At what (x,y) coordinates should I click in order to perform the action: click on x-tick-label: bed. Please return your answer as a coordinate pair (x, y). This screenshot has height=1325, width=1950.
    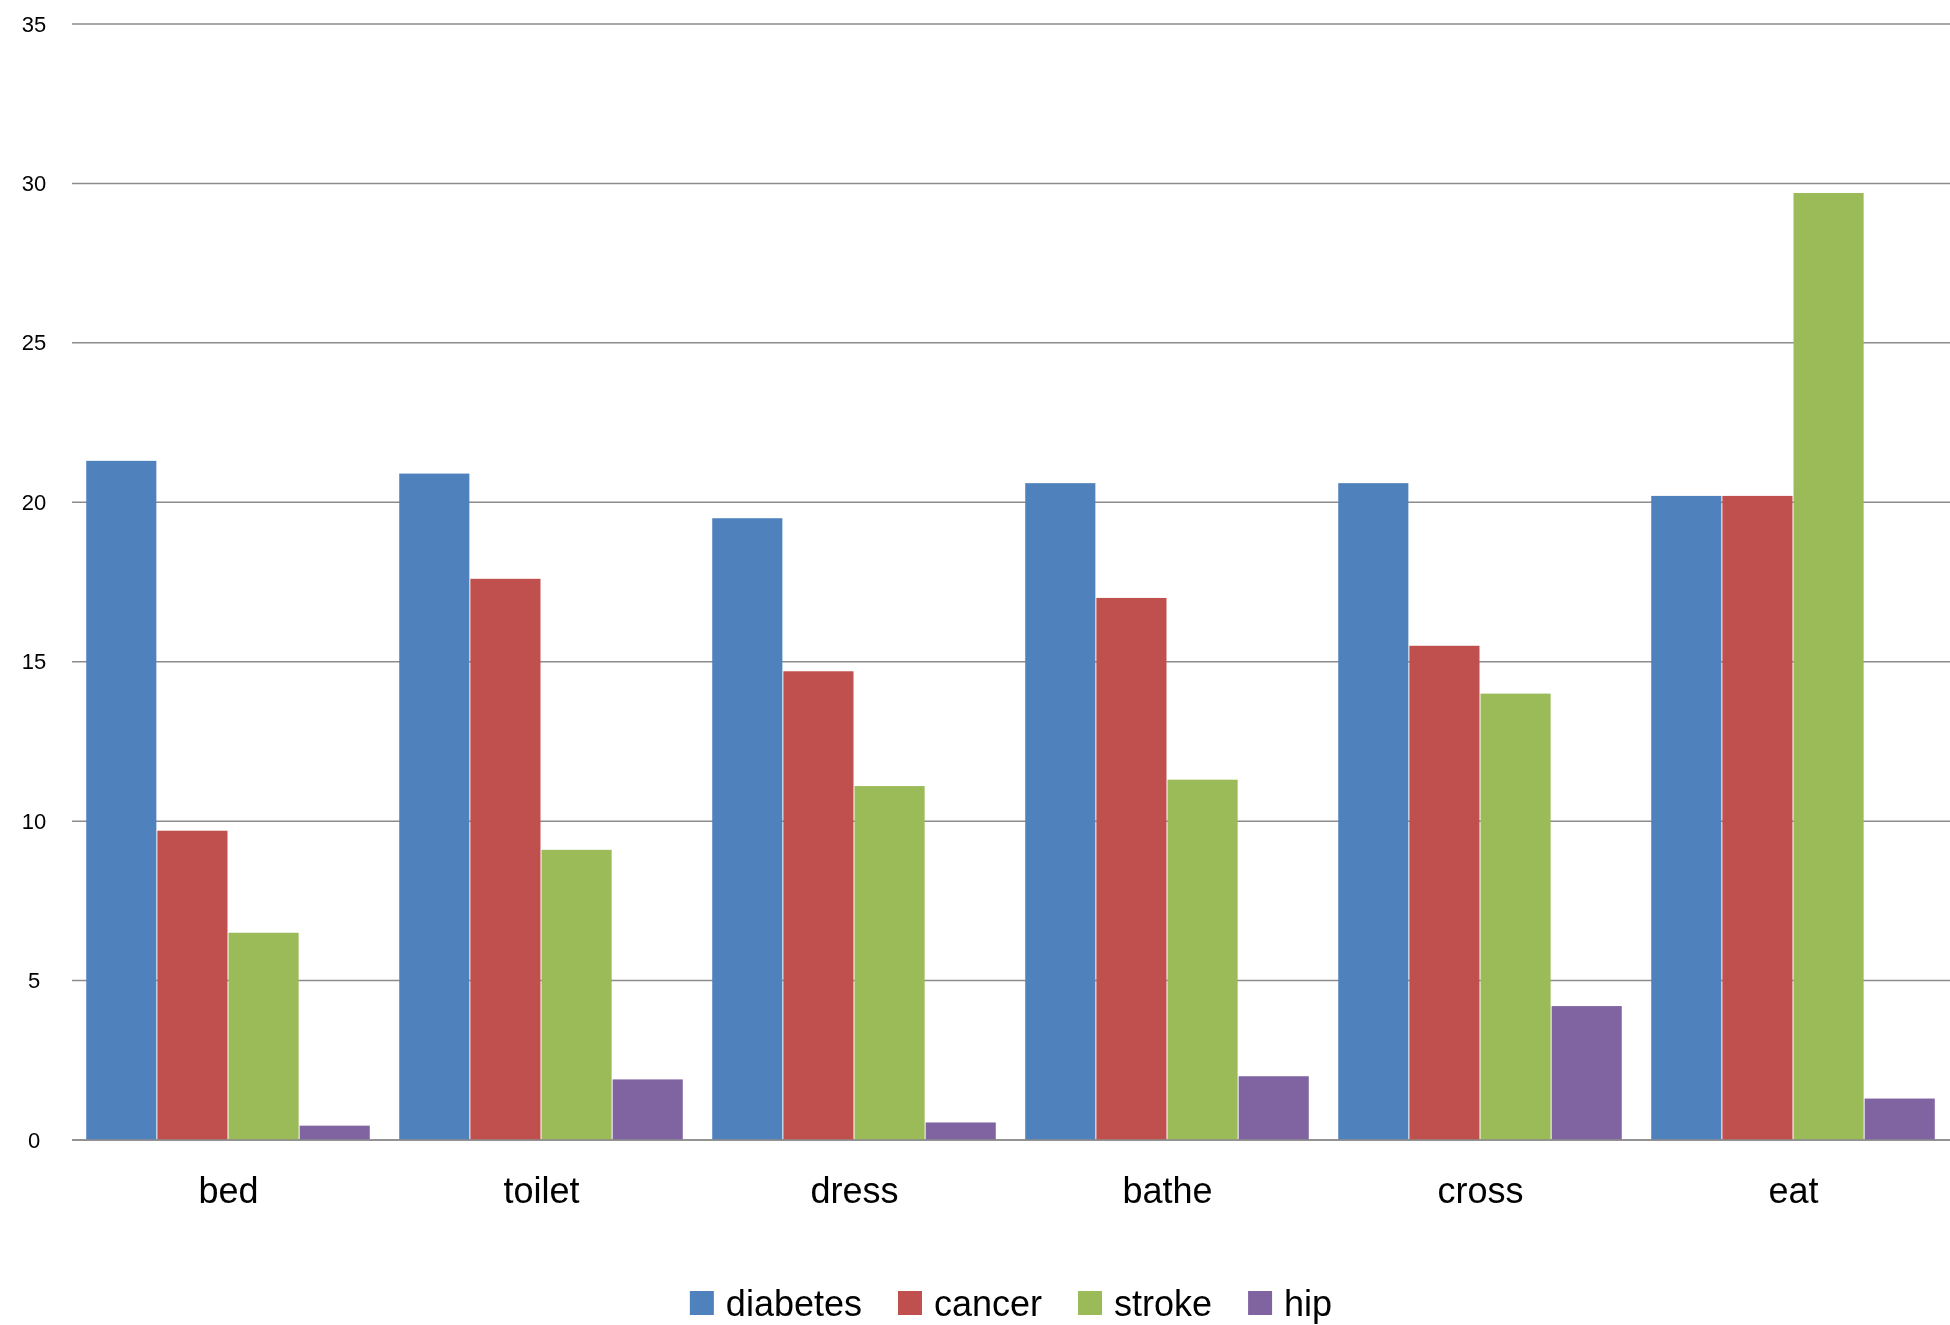
    Looking at the image, I should click on (228, 1190).